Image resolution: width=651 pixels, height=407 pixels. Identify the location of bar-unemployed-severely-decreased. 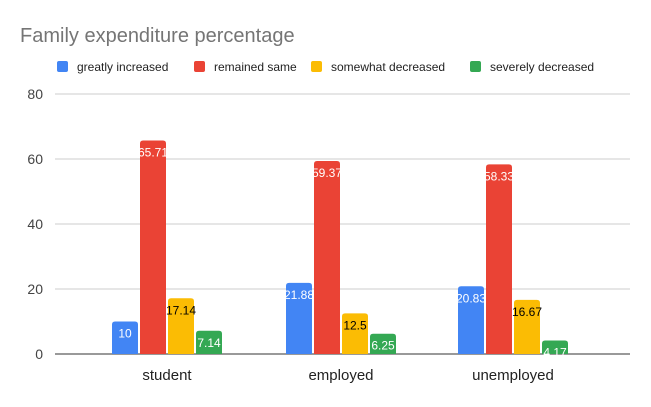
(555, 347).